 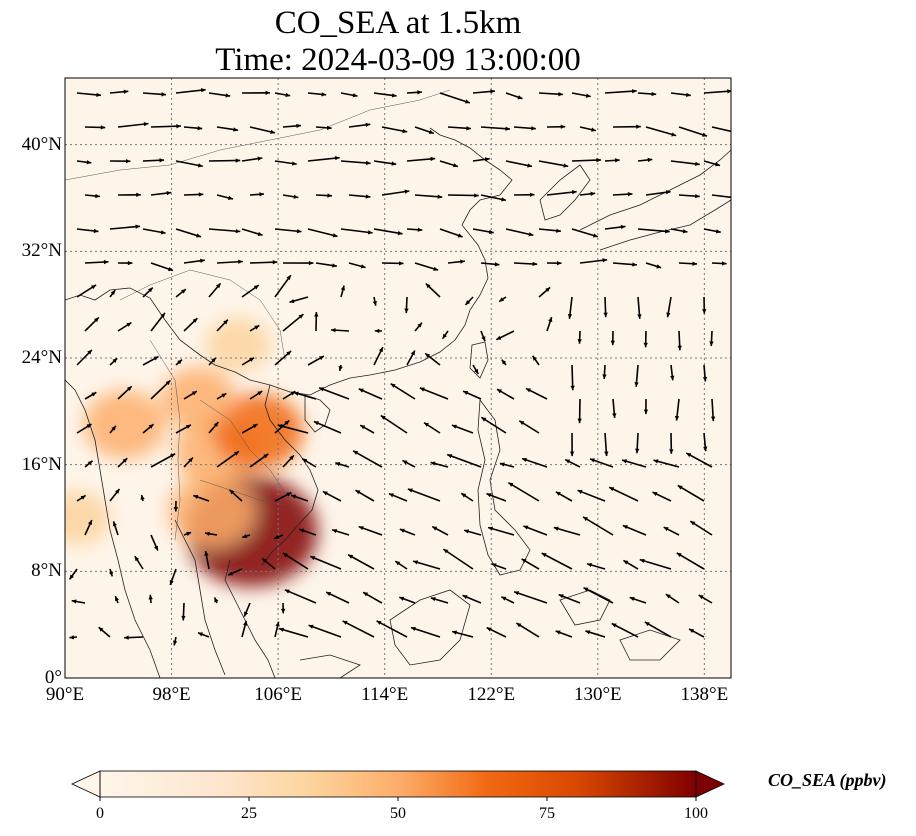 What do you see at coordinates (398, 785) in the screenshot?
I see `colorbar` at bounding box center [398, 785].